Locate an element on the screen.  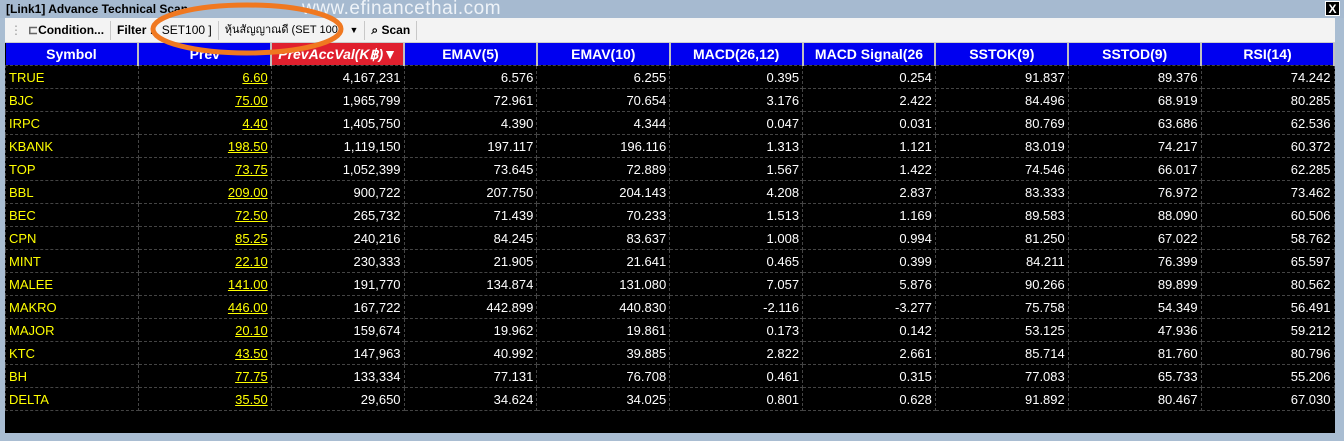
cell-8: 74.217 is located at coordinates (1134, 146).